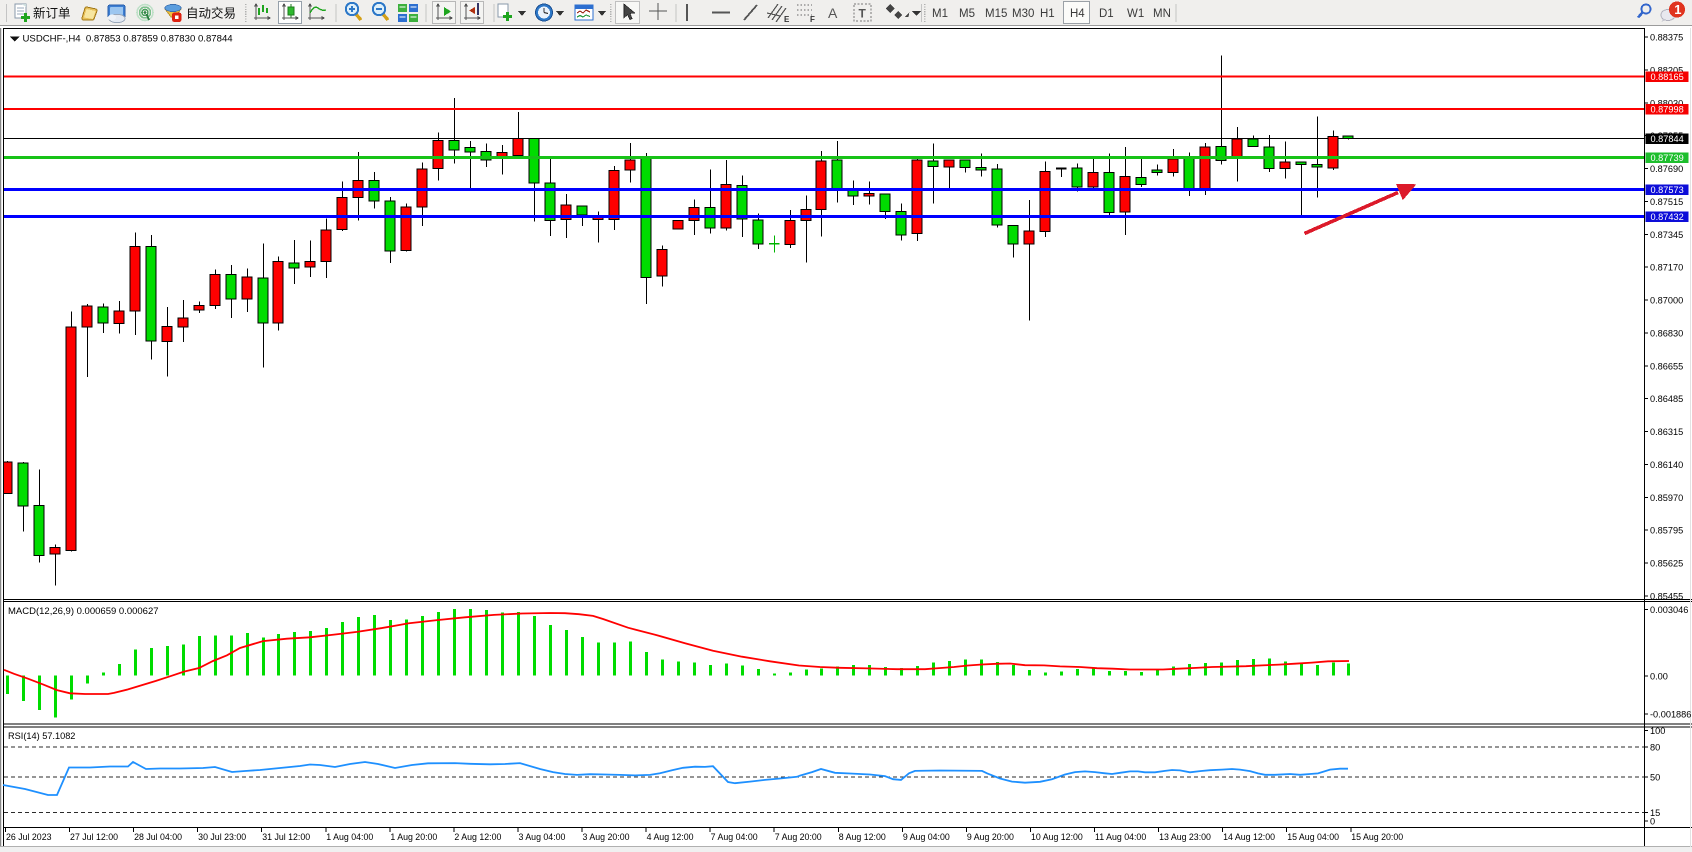 The height and width of the screenshot is (852, 1692). Describe the element at coordinates (1667, 217) in the screenshot. I see `svg-text: 0.87432` at that location.